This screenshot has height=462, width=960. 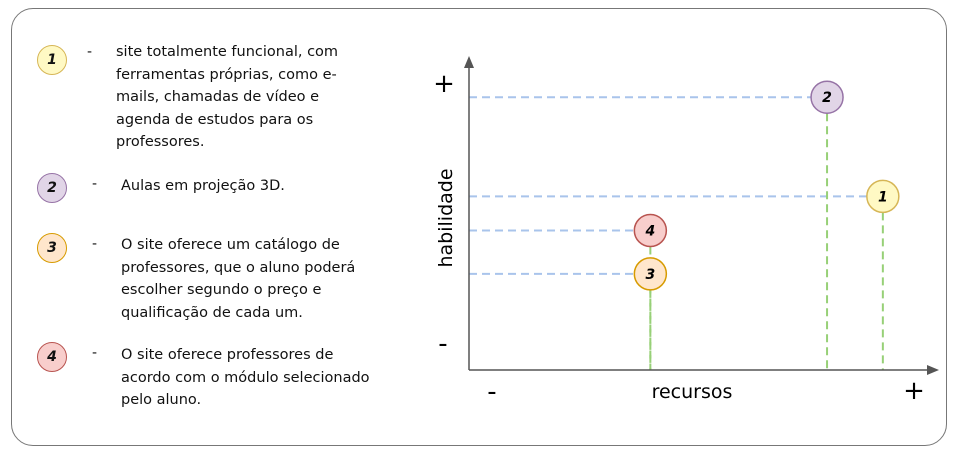 I want to click on y-min-label: -, so click(x=442, y=344).